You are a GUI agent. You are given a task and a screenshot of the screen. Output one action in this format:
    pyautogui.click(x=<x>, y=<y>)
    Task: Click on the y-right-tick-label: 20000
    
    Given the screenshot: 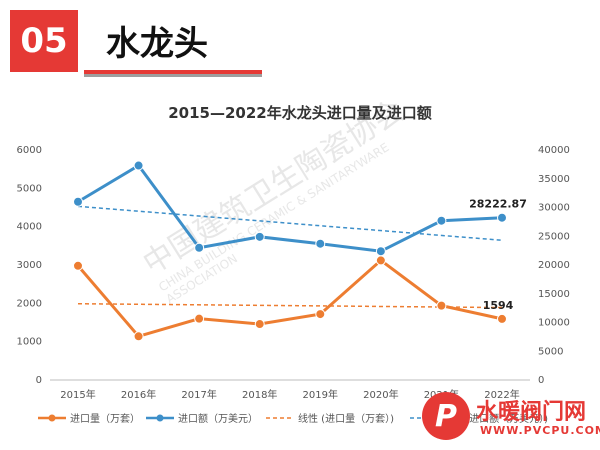 What is the action you would take?
    pyautogui.click(x=554, y=265)
    